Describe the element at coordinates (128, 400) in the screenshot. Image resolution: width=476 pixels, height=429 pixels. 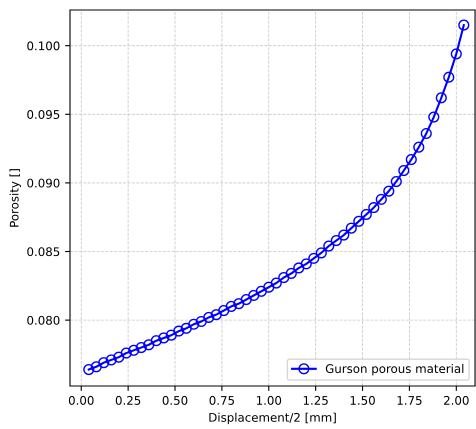
I see `x-tick-label: 0.25` at that location.